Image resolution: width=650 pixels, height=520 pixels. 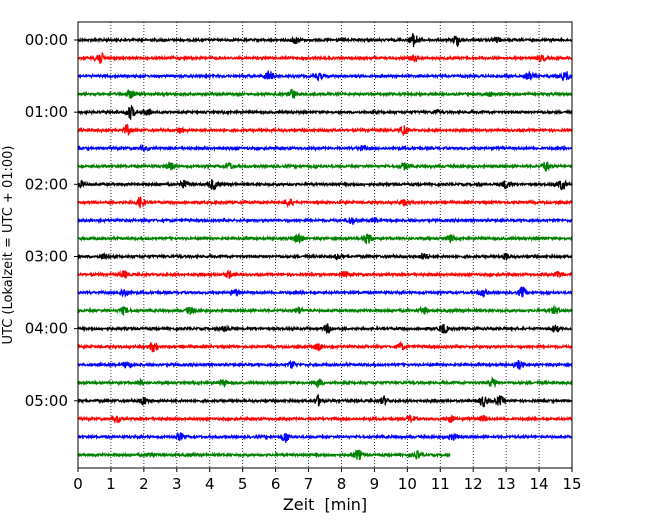 What do you see at coordinates (571, 484) in the screenshot?
I see `x-tick-label: 15` at bounding box center [571, 484].